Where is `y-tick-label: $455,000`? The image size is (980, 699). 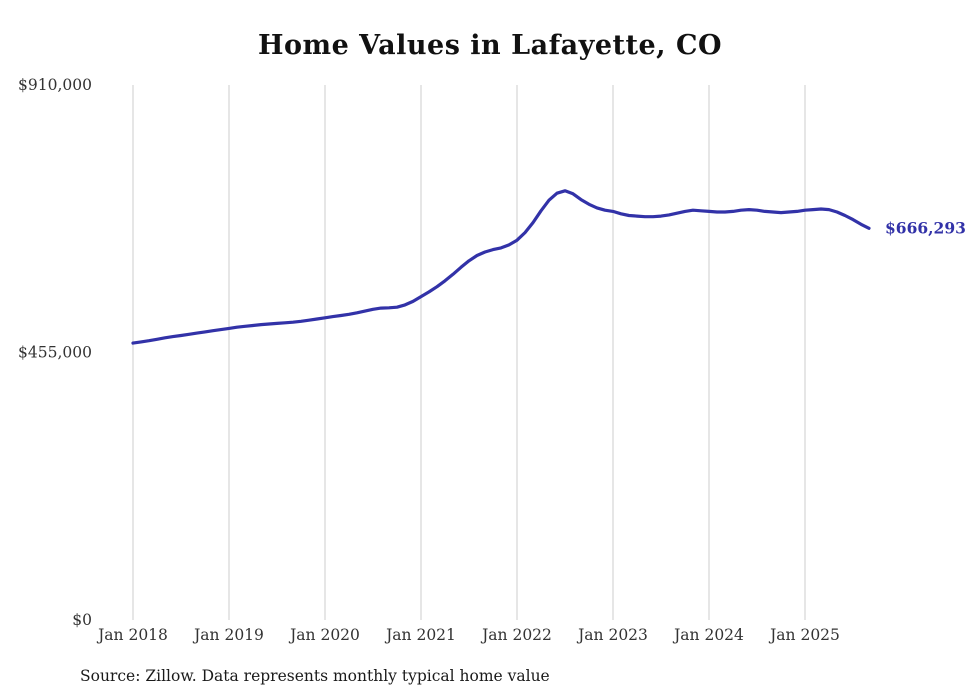
y-tick-label: $455,000 is located at coordinates (55, 353).